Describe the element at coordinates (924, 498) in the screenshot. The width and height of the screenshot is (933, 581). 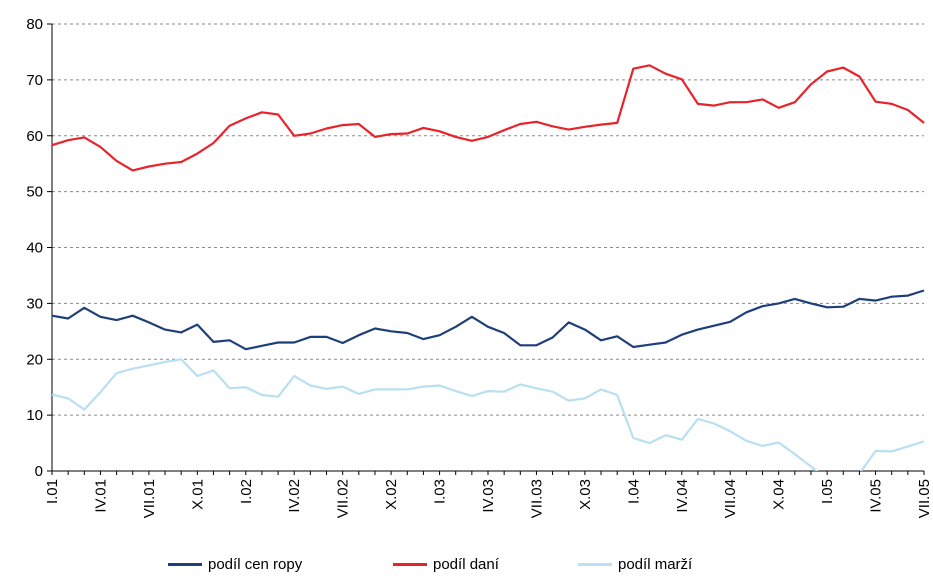
I see `x-tick-label: VII.05` at that location.